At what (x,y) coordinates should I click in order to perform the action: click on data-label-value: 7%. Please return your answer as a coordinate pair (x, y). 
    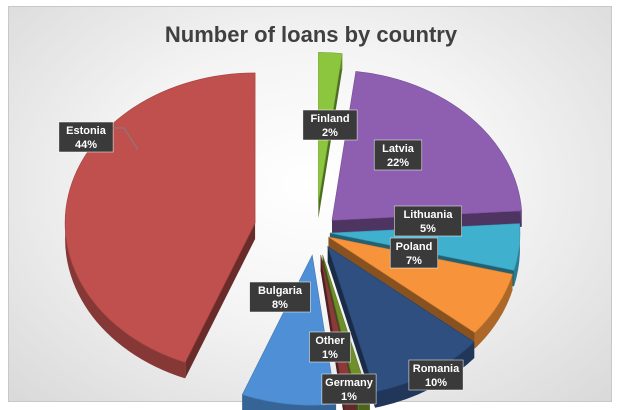
    Looking at the image, I should click on (414, 261).